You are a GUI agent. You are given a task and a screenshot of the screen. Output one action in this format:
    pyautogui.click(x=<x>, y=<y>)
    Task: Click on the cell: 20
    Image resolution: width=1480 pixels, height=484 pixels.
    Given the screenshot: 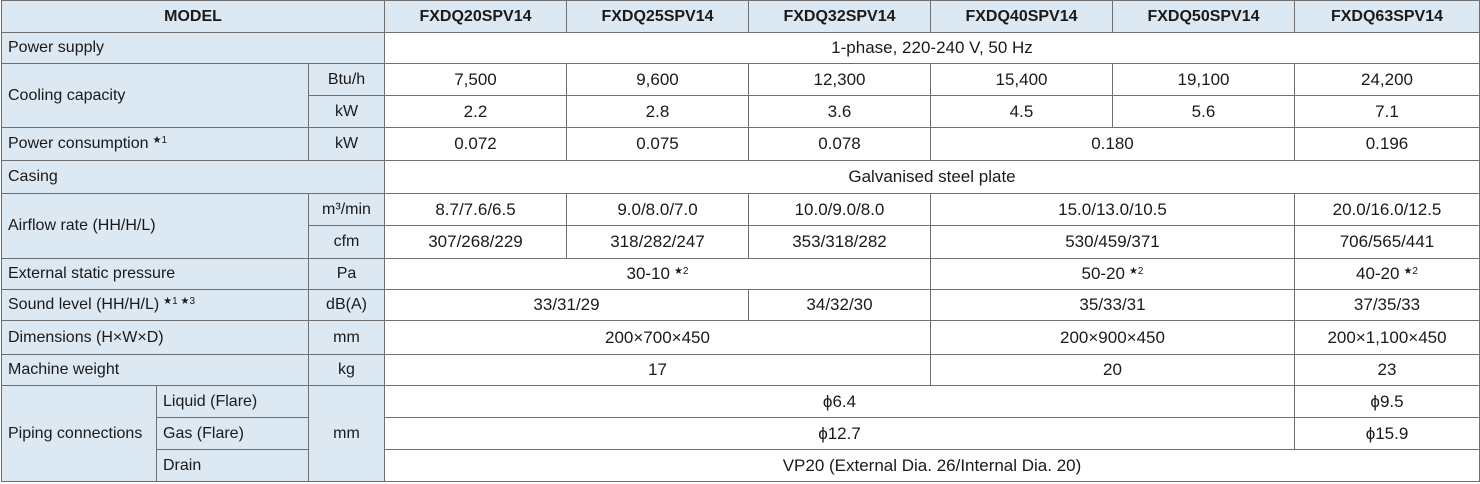 What is the action you would take?
    pyautogui.click(x=1112, y=370)
    